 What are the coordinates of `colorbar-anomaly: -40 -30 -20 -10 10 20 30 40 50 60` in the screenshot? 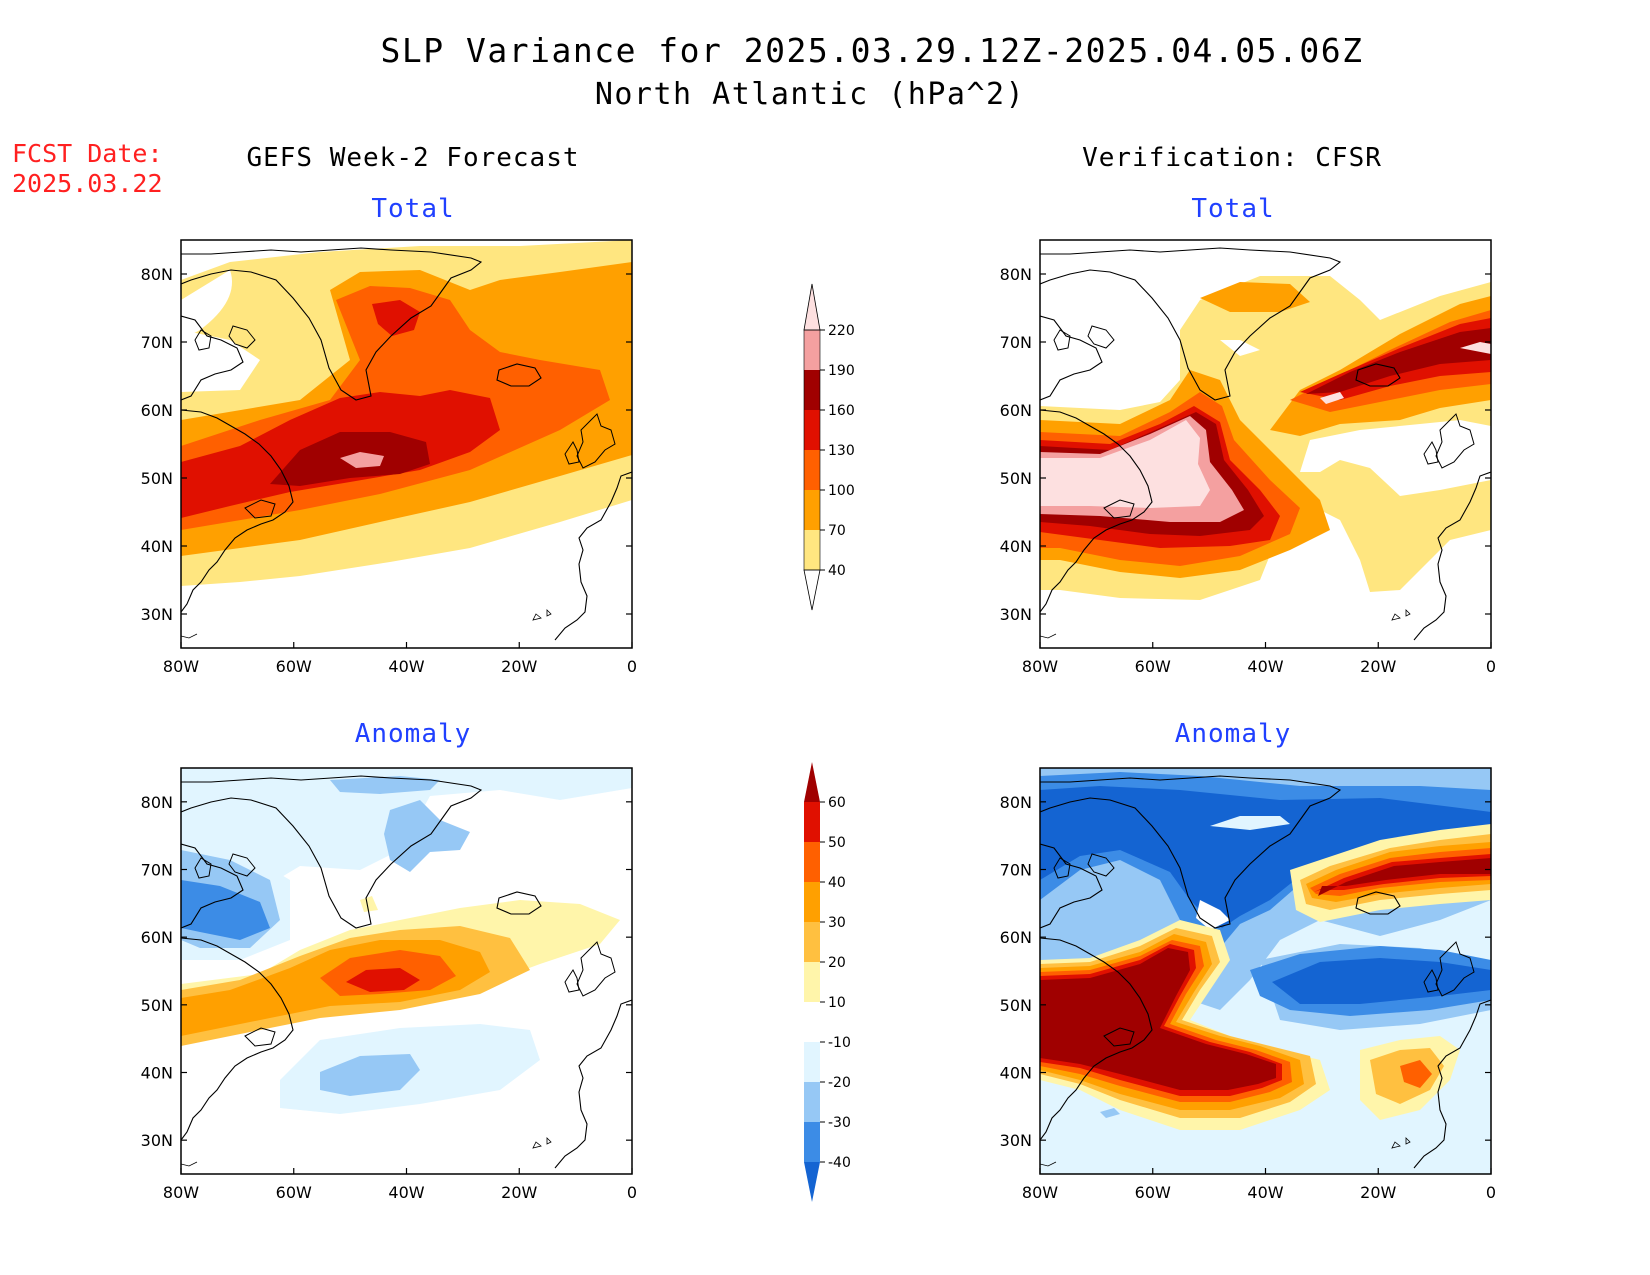 It's located at (827, 982).